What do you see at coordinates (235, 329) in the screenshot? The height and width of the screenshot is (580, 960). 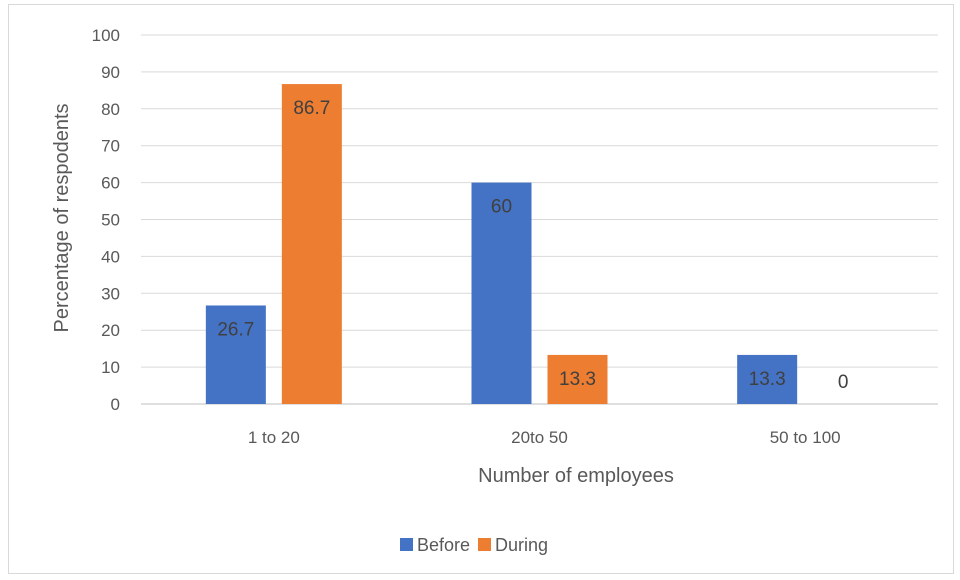 I see `data-label: 26.7` at bounding box center [235, 329].